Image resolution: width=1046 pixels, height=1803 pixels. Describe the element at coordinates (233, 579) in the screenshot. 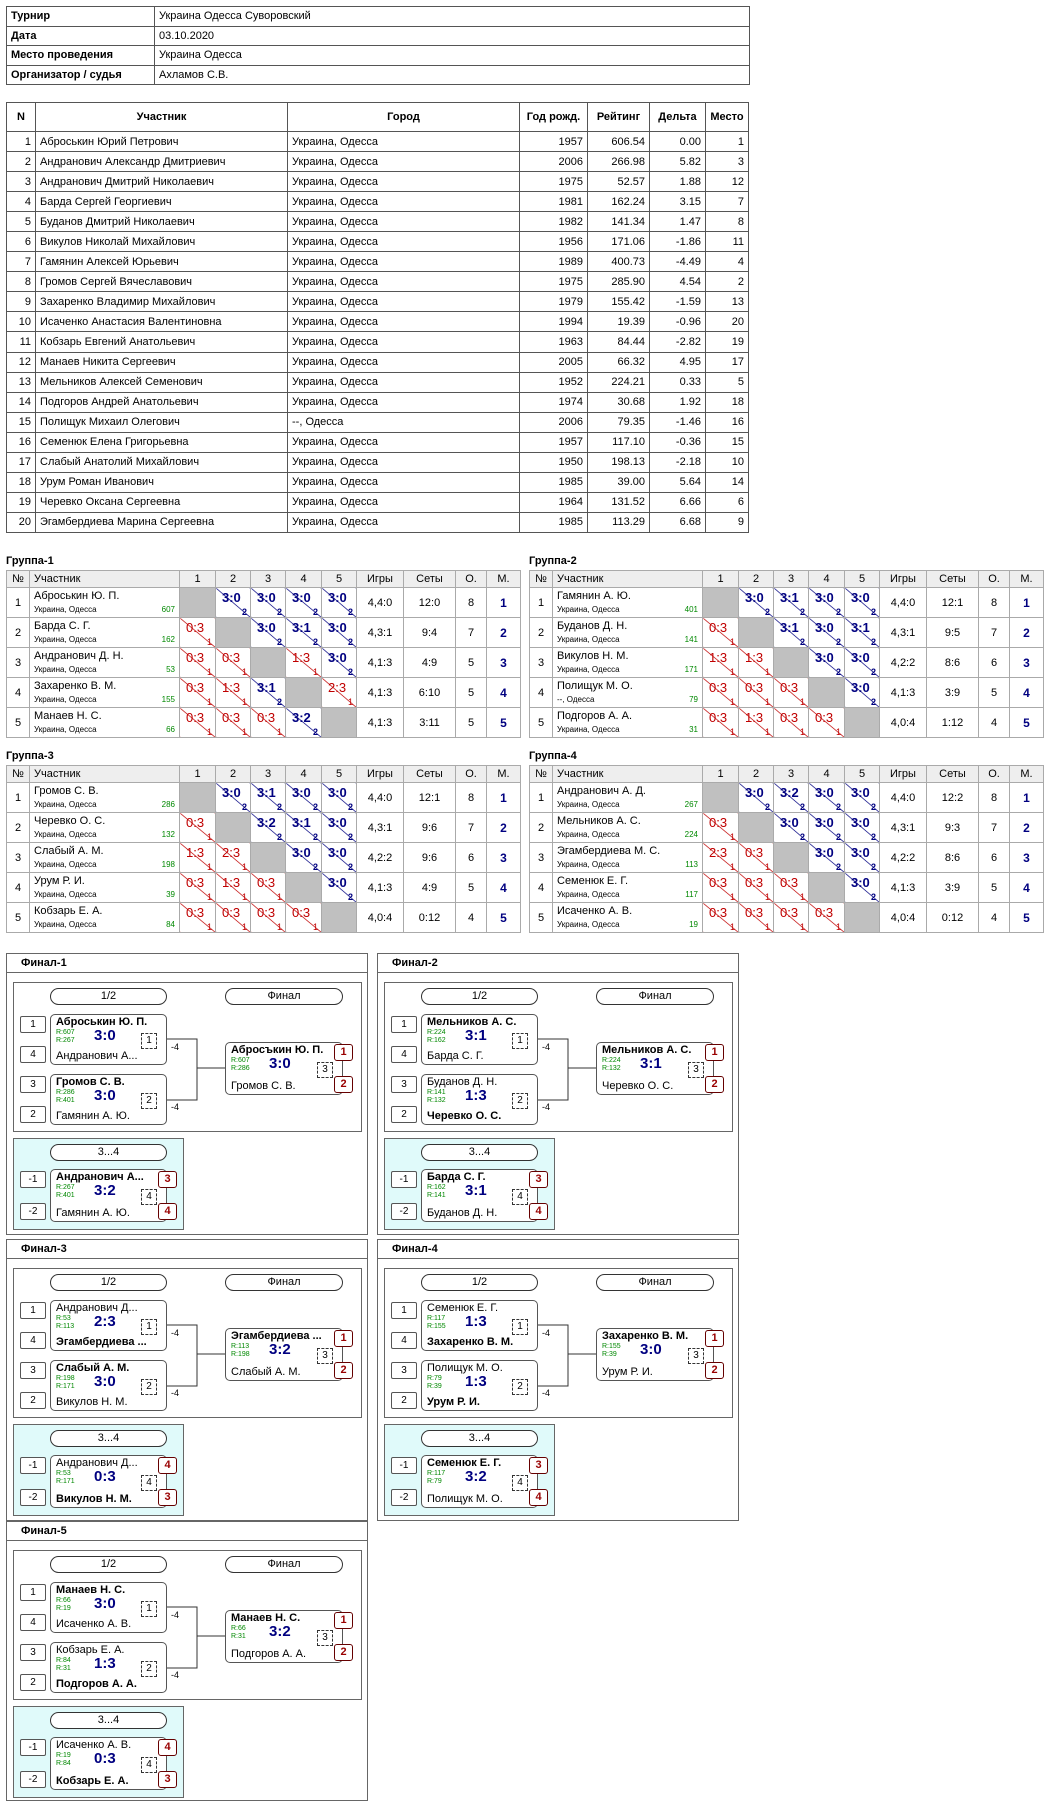

I see `header-cell: 2` at that location.